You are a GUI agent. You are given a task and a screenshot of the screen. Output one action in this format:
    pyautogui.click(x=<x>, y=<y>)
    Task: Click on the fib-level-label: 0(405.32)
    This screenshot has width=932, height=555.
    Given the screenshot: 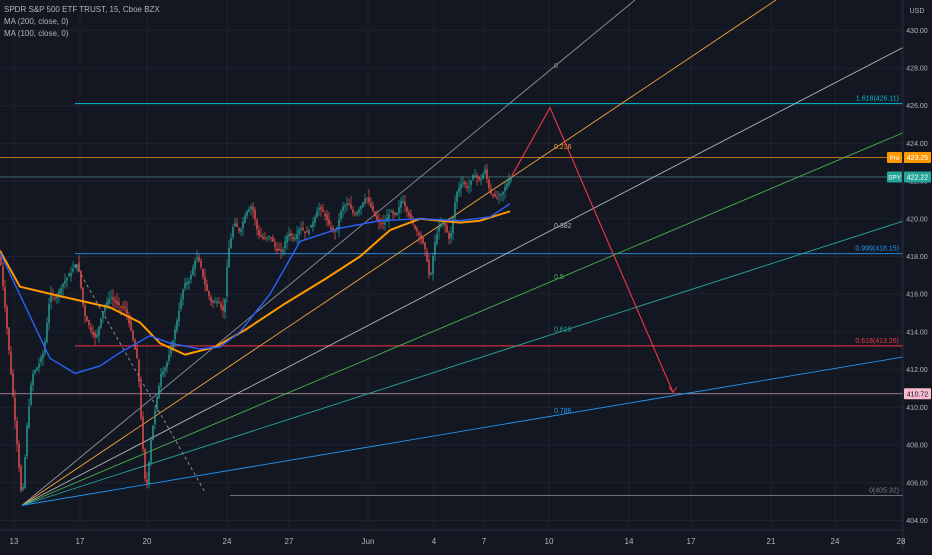 What is the action you would take?
    pyautogui.click(x=884, y=491)
    